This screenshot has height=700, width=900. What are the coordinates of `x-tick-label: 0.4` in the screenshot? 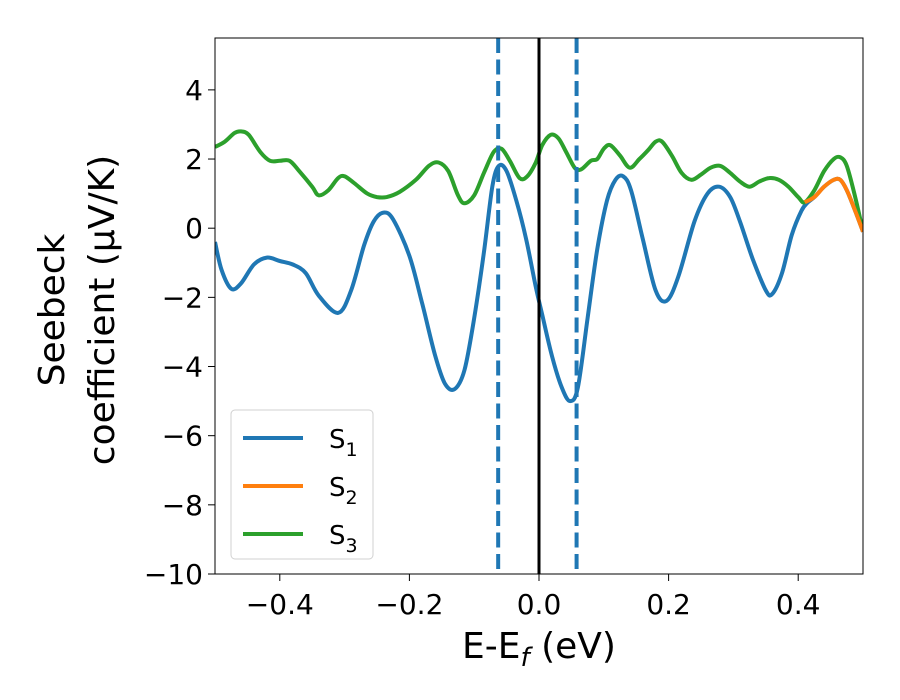 It's located at (798, 604).